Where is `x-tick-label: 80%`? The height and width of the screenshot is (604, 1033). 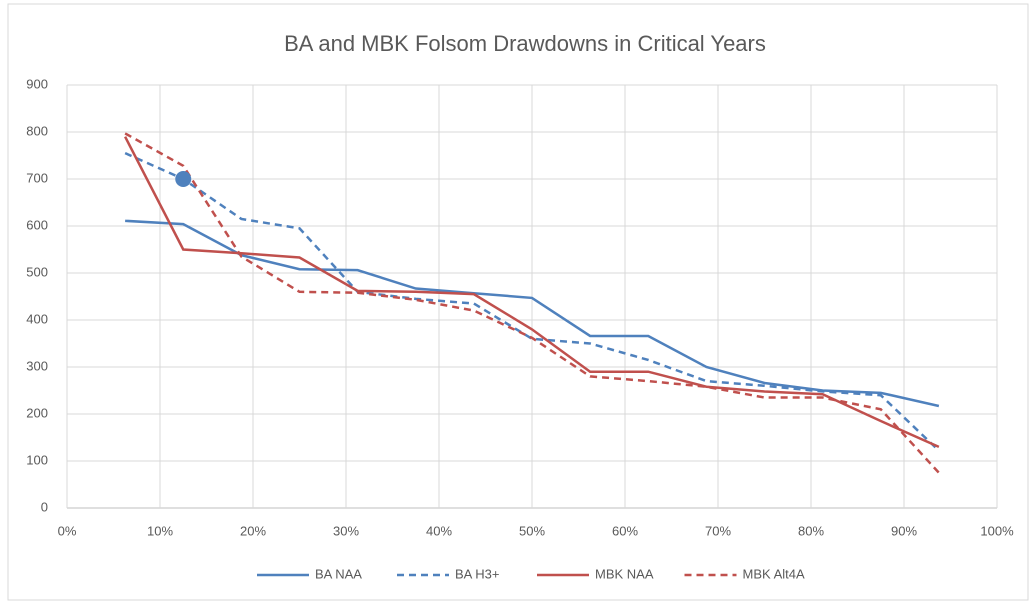 x-tick-label: 80% is located at coordinates (811, 530).